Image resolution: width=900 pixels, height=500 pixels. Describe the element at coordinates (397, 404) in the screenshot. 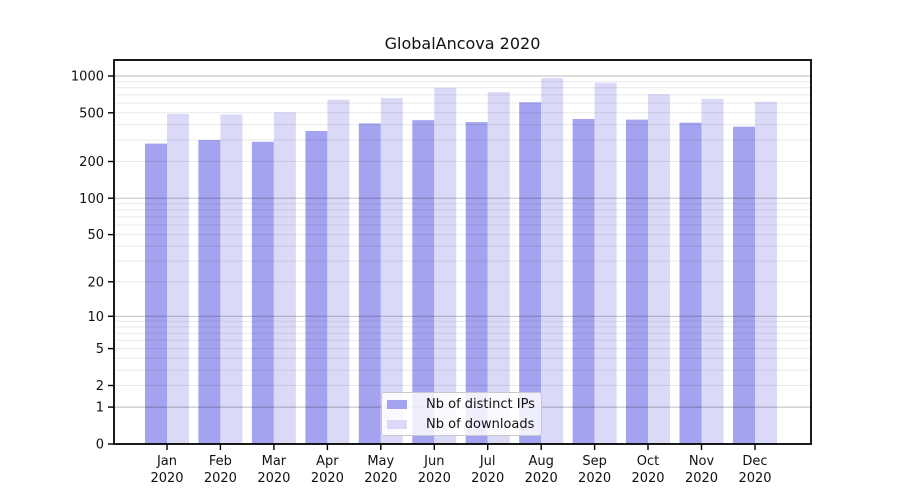

I see `legend-swatch-distinct-ips` at that location.